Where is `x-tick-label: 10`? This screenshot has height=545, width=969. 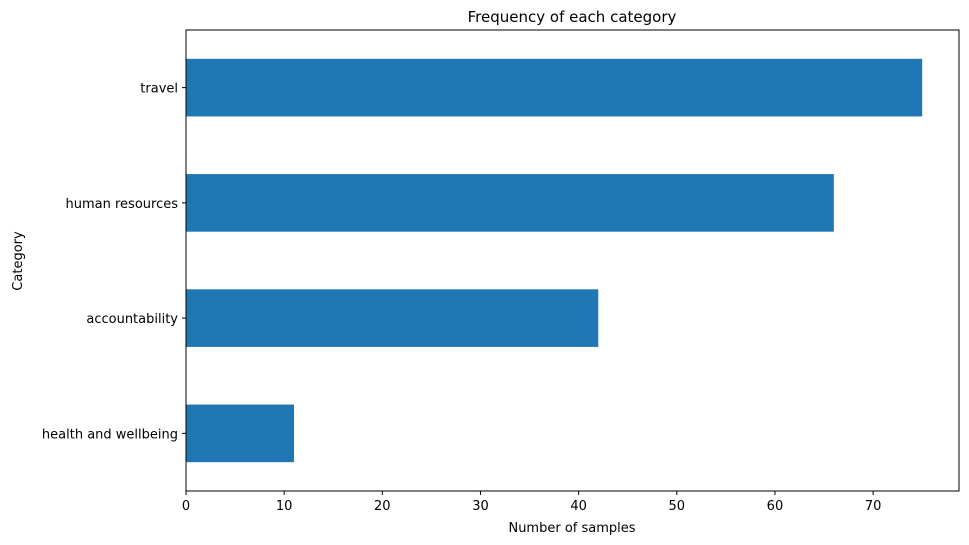
x-tick-label: 10 is located at coordinates (284, 506).